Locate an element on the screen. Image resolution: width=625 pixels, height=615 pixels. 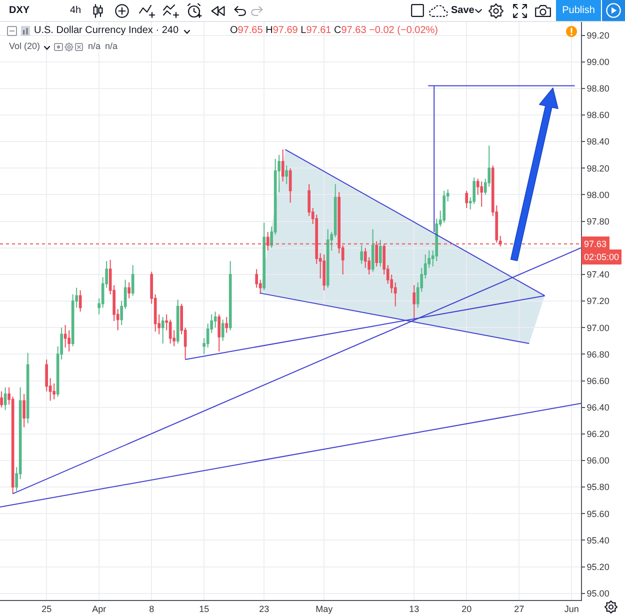
x-tick-label: 20 is located at coordinates (467, 609).